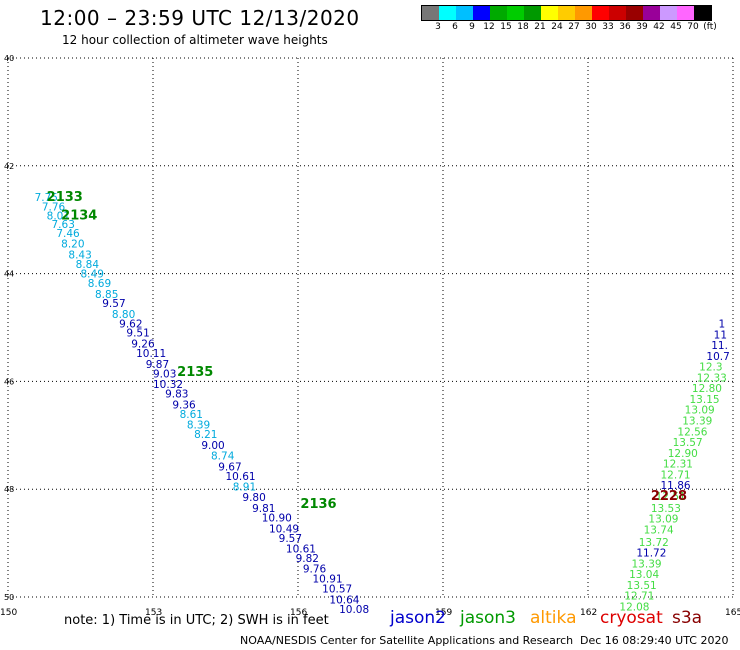 This screenshot has height=650, width=740. What do you see at coordinates (642, 586) in the screenshot?
I see `wave-height-value: 13.51` at bounding box center [642, 586].